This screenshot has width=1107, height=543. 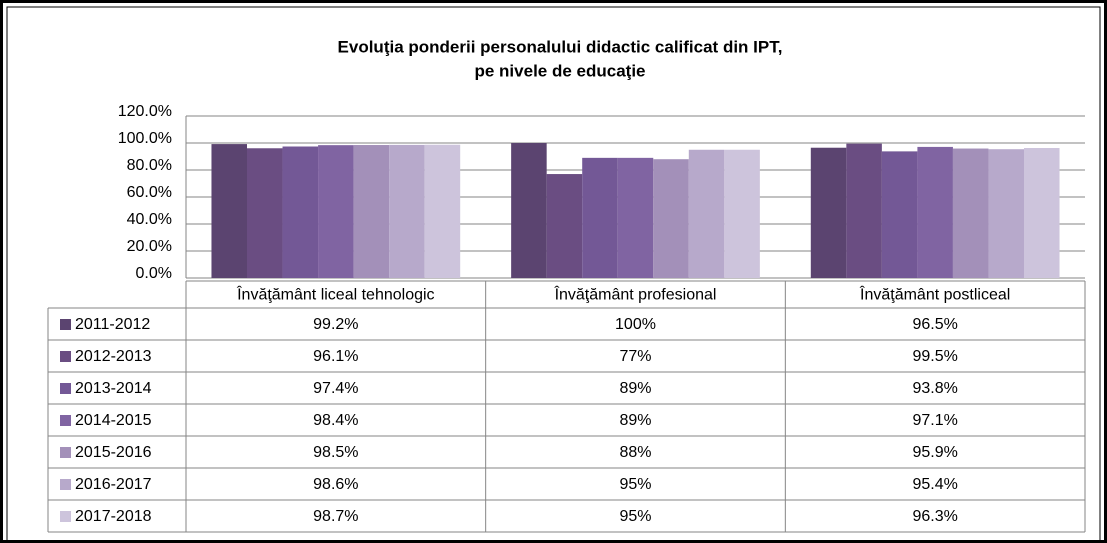 What do you see at coordinates (934, 516) in the screenshot?
I see `data-label: 96.3%` at bounding box center [934, 516].